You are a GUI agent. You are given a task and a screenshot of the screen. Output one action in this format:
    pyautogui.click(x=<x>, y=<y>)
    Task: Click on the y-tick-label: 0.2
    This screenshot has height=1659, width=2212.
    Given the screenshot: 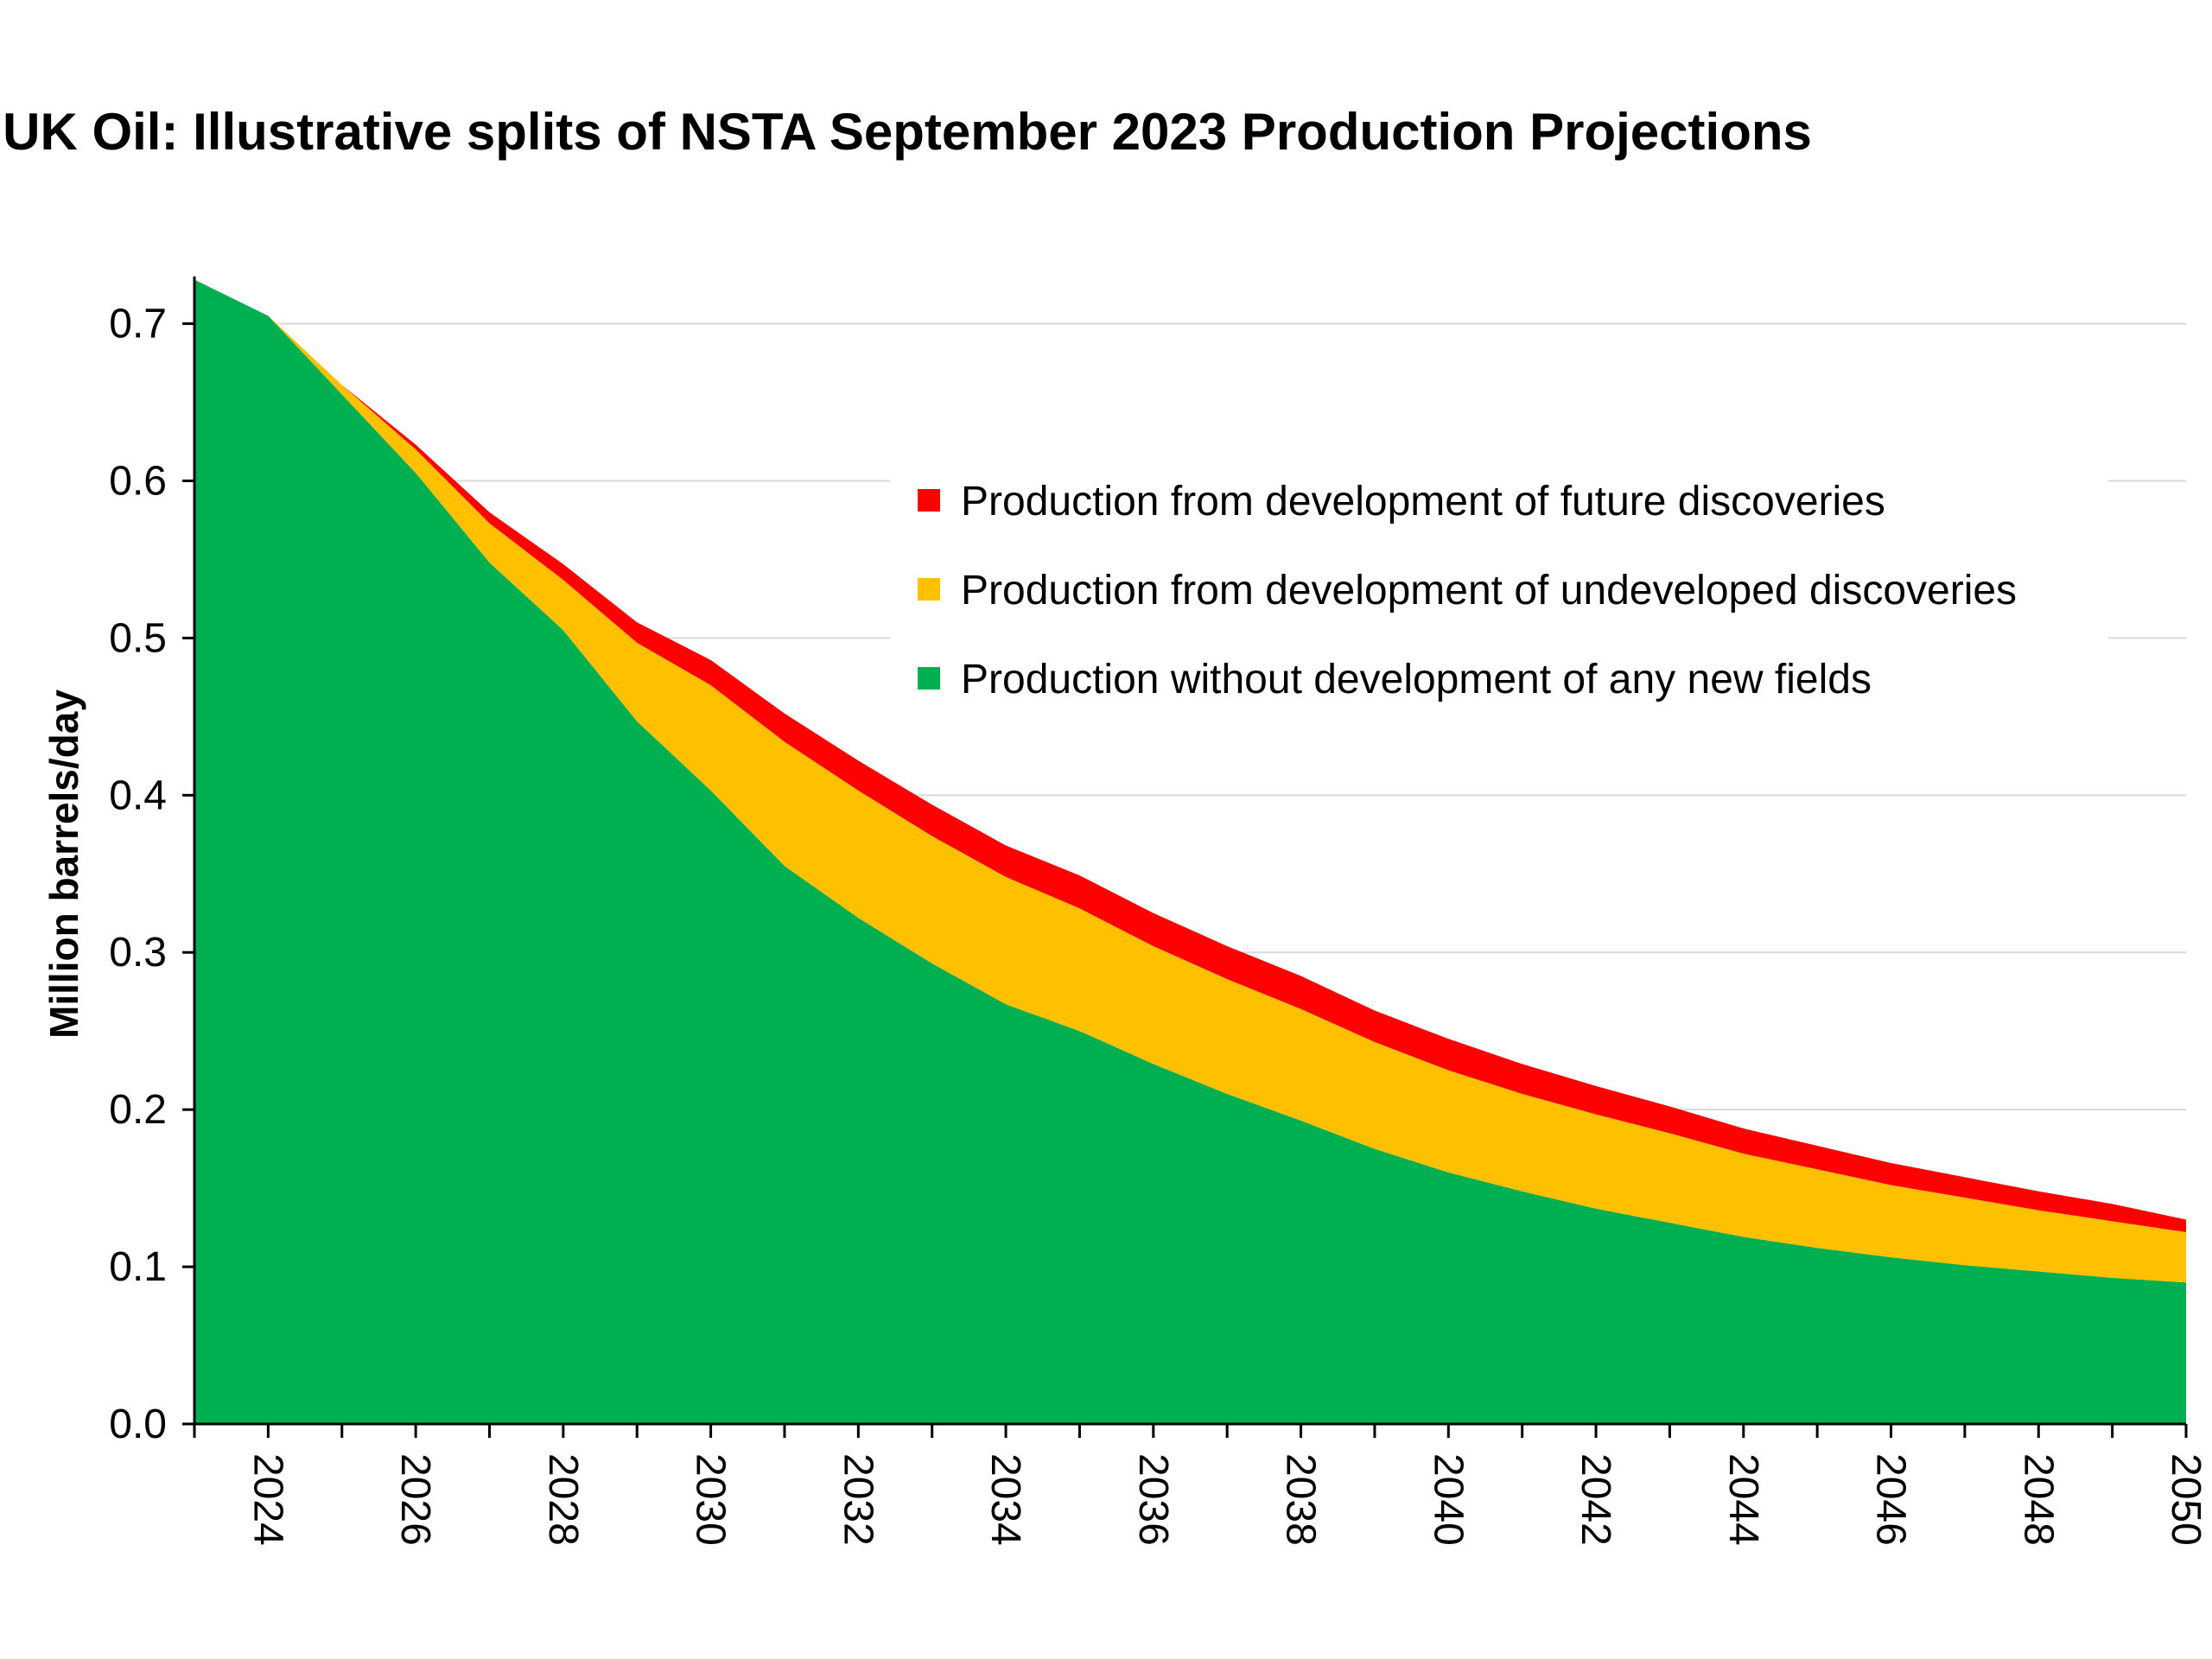 What is the action you would take?
    pyautogui.click(x=138, y=1110)
    